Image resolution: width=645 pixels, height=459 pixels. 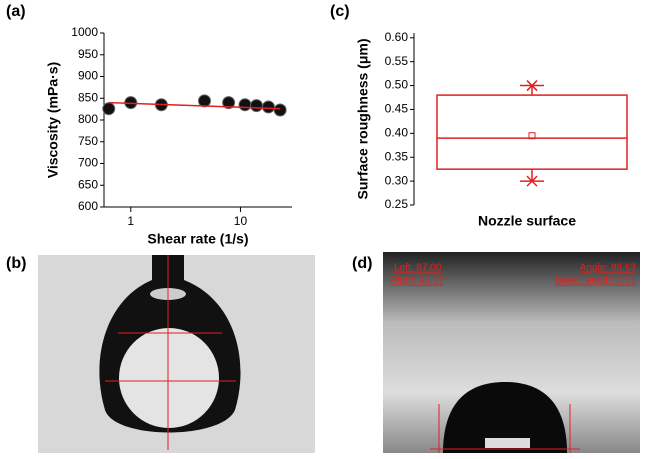 I want to click on annotation: Base Length: 0.51, so click(x=596, y=281).